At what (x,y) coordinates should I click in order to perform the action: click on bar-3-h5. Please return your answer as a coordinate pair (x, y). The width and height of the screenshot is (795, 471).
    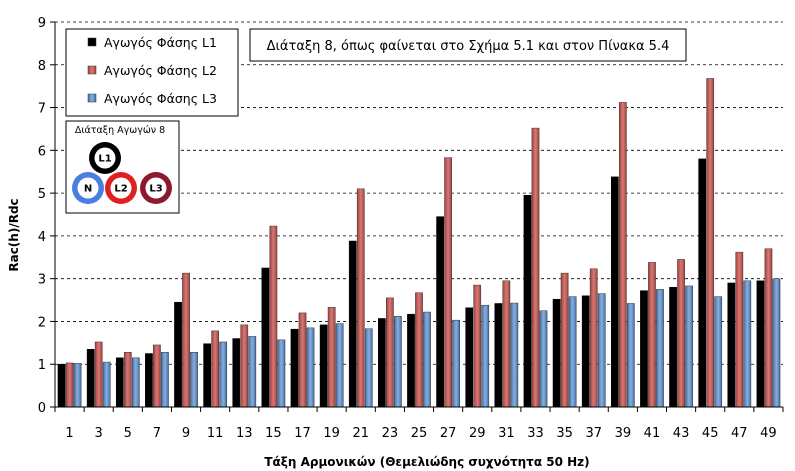
    Looking at the image, I should click on (135, 382).